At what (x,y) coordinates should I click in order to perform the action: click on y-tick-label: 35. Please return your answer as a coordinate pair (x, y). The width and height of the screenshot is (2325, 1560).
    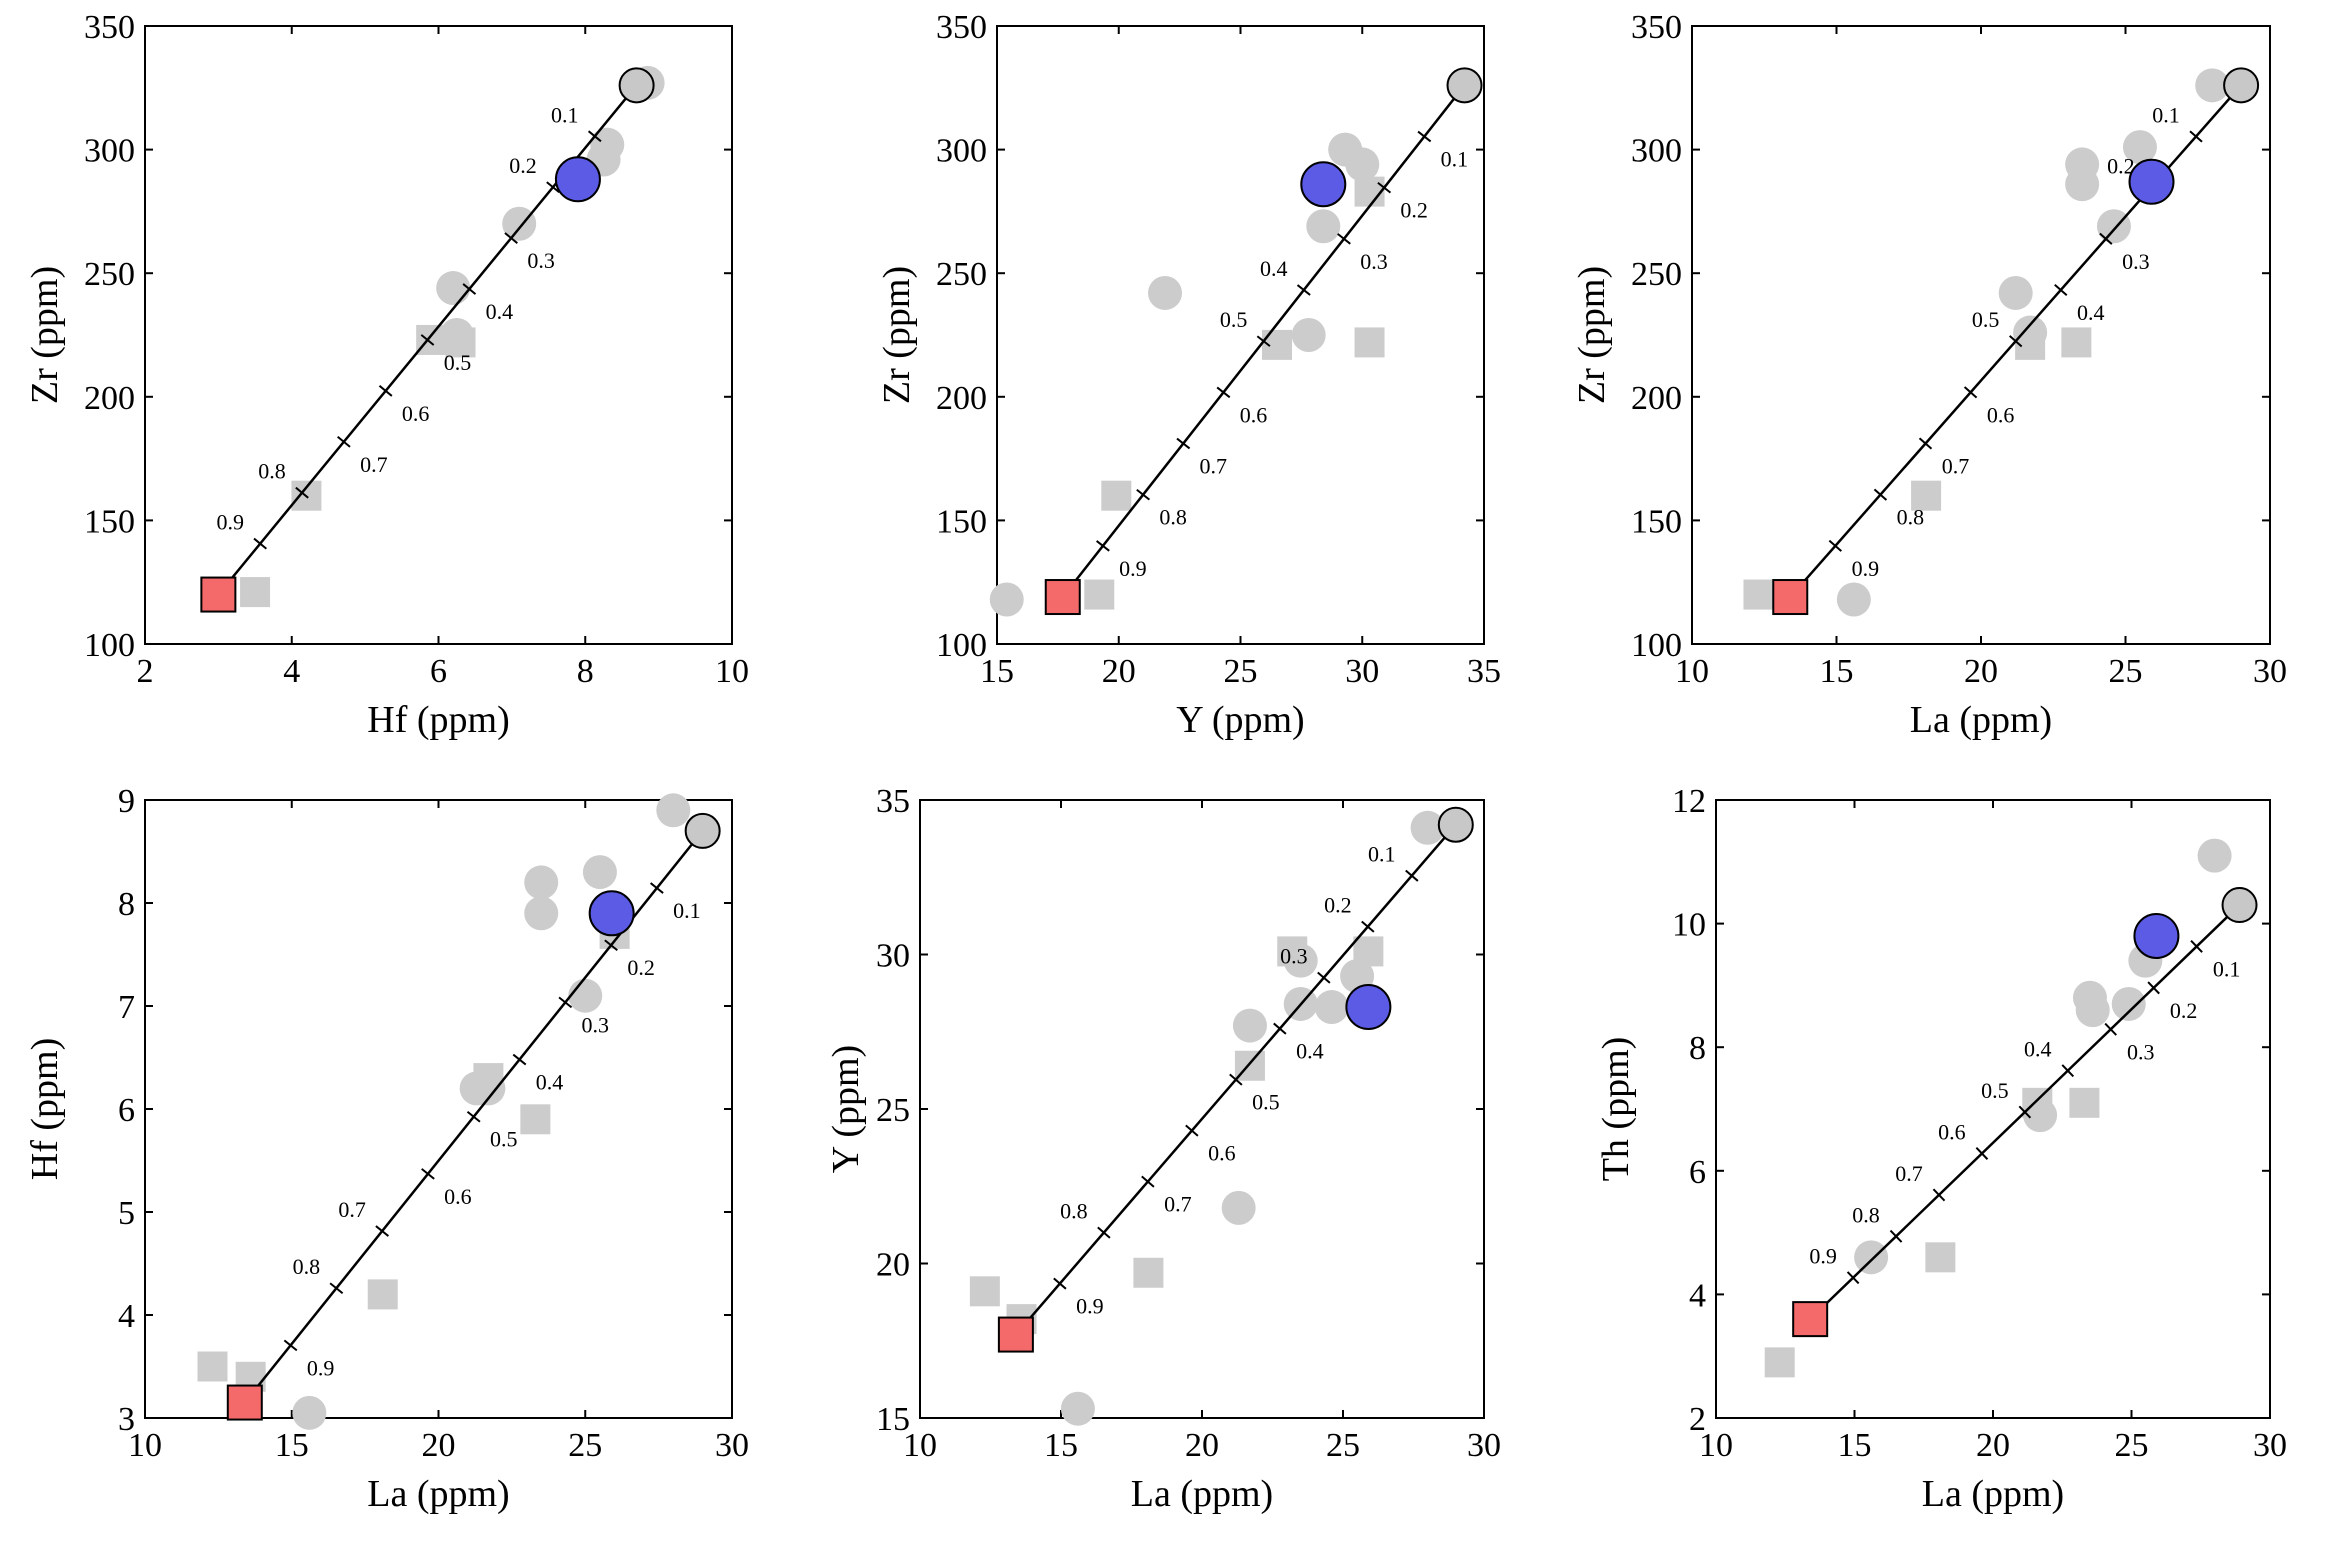
    Looking at the image, I should click on (893, 801).